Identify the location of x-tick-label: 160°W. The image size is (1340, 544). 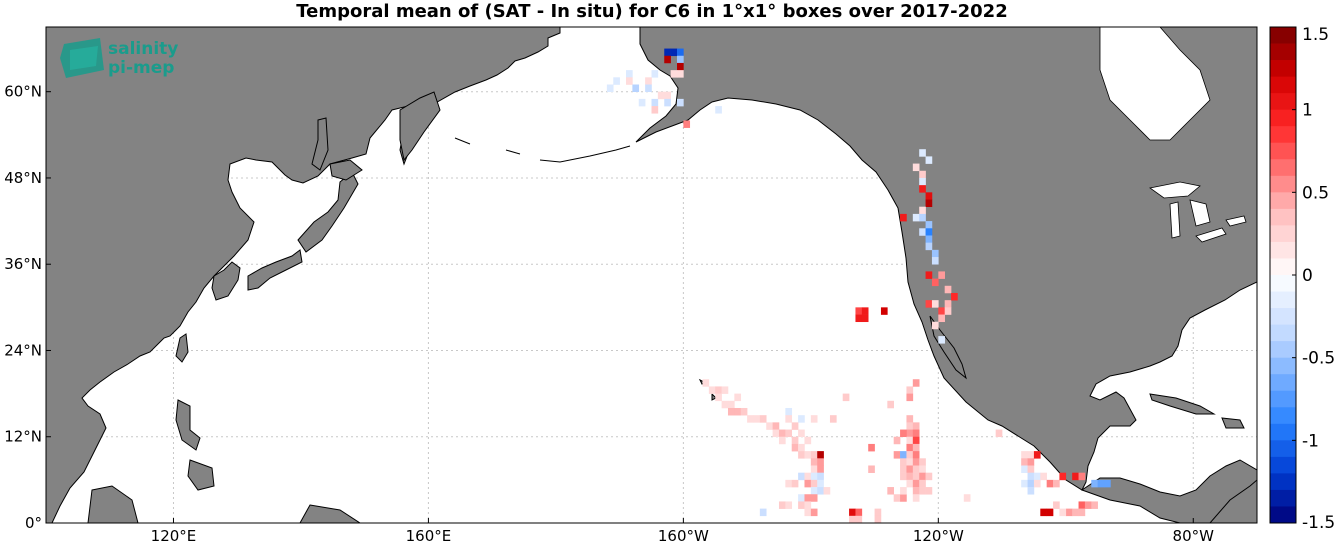
(683, 535).